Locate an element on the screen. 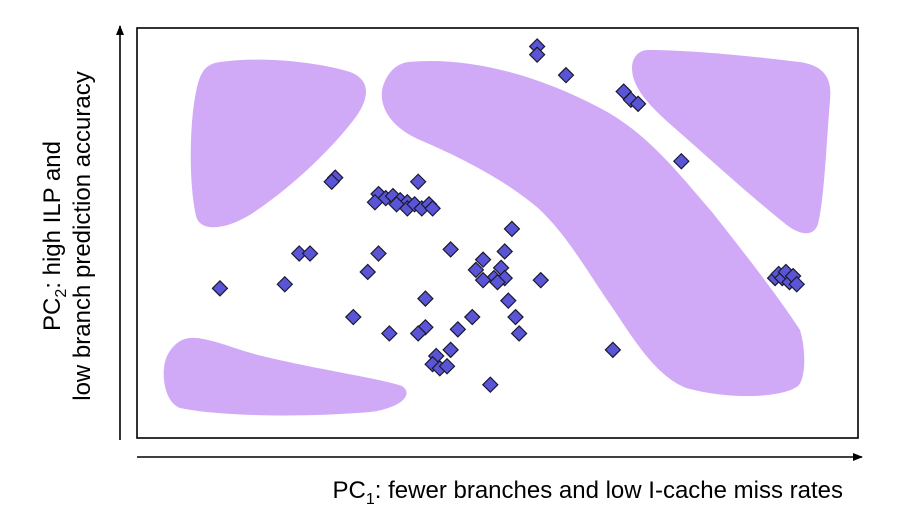 The width and height of the screenshot is (915, 521). y-axis-label-line2: low branch prediction accuracy is located at coordinates (82, 236).